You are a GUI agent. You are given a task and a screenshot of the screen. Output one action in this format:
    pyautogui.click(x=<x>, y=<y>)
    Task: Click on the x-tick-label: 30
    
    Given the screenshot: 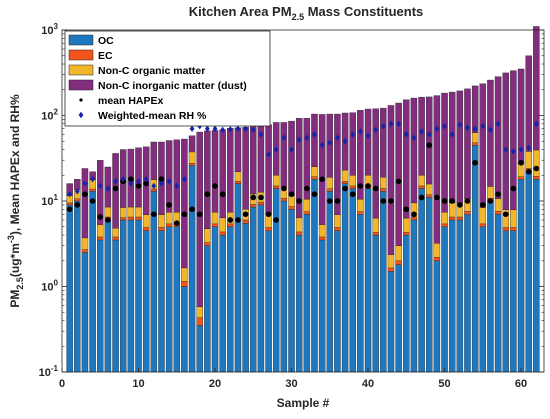 What is the action you would take?
    pyautogui.click(x=291, y=384)
    